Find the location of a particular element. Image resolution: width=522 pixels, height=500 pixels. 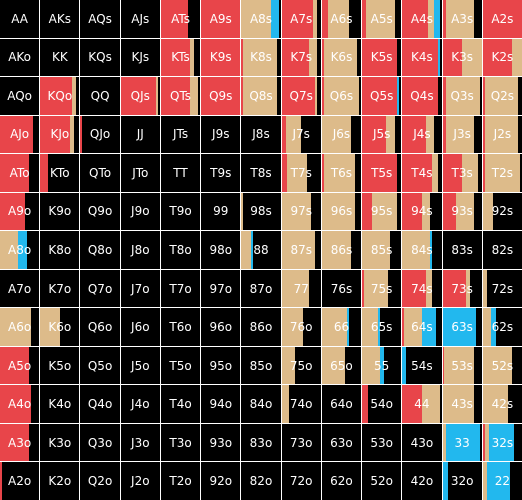

hand-cell: KJs is located at coordinates (140, 57).